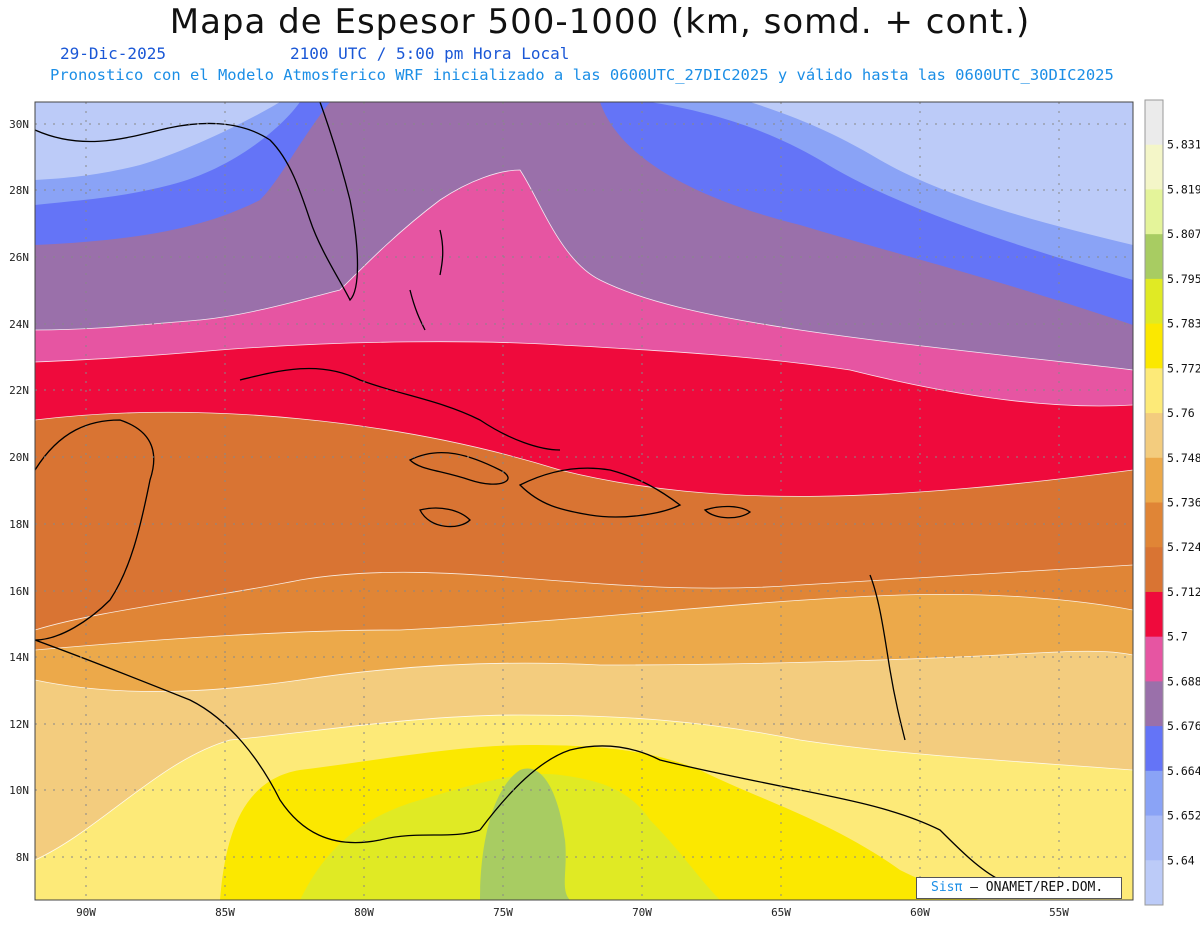  I want to click on colorbar-label: 5.807, so click(1183, 234).